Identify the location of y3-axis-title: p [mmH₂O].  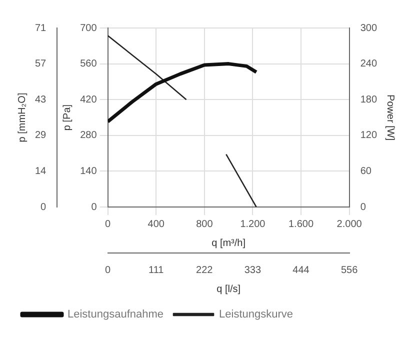
(22, 117).